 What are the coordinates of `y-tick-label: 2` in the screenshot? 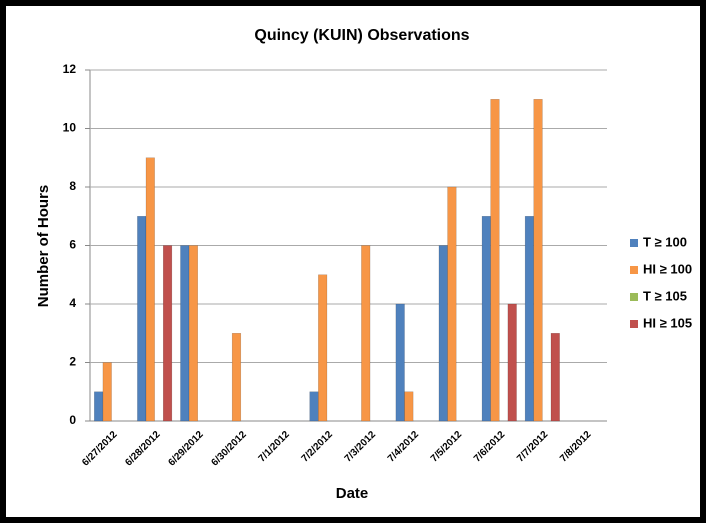 It's located at (72, 362).